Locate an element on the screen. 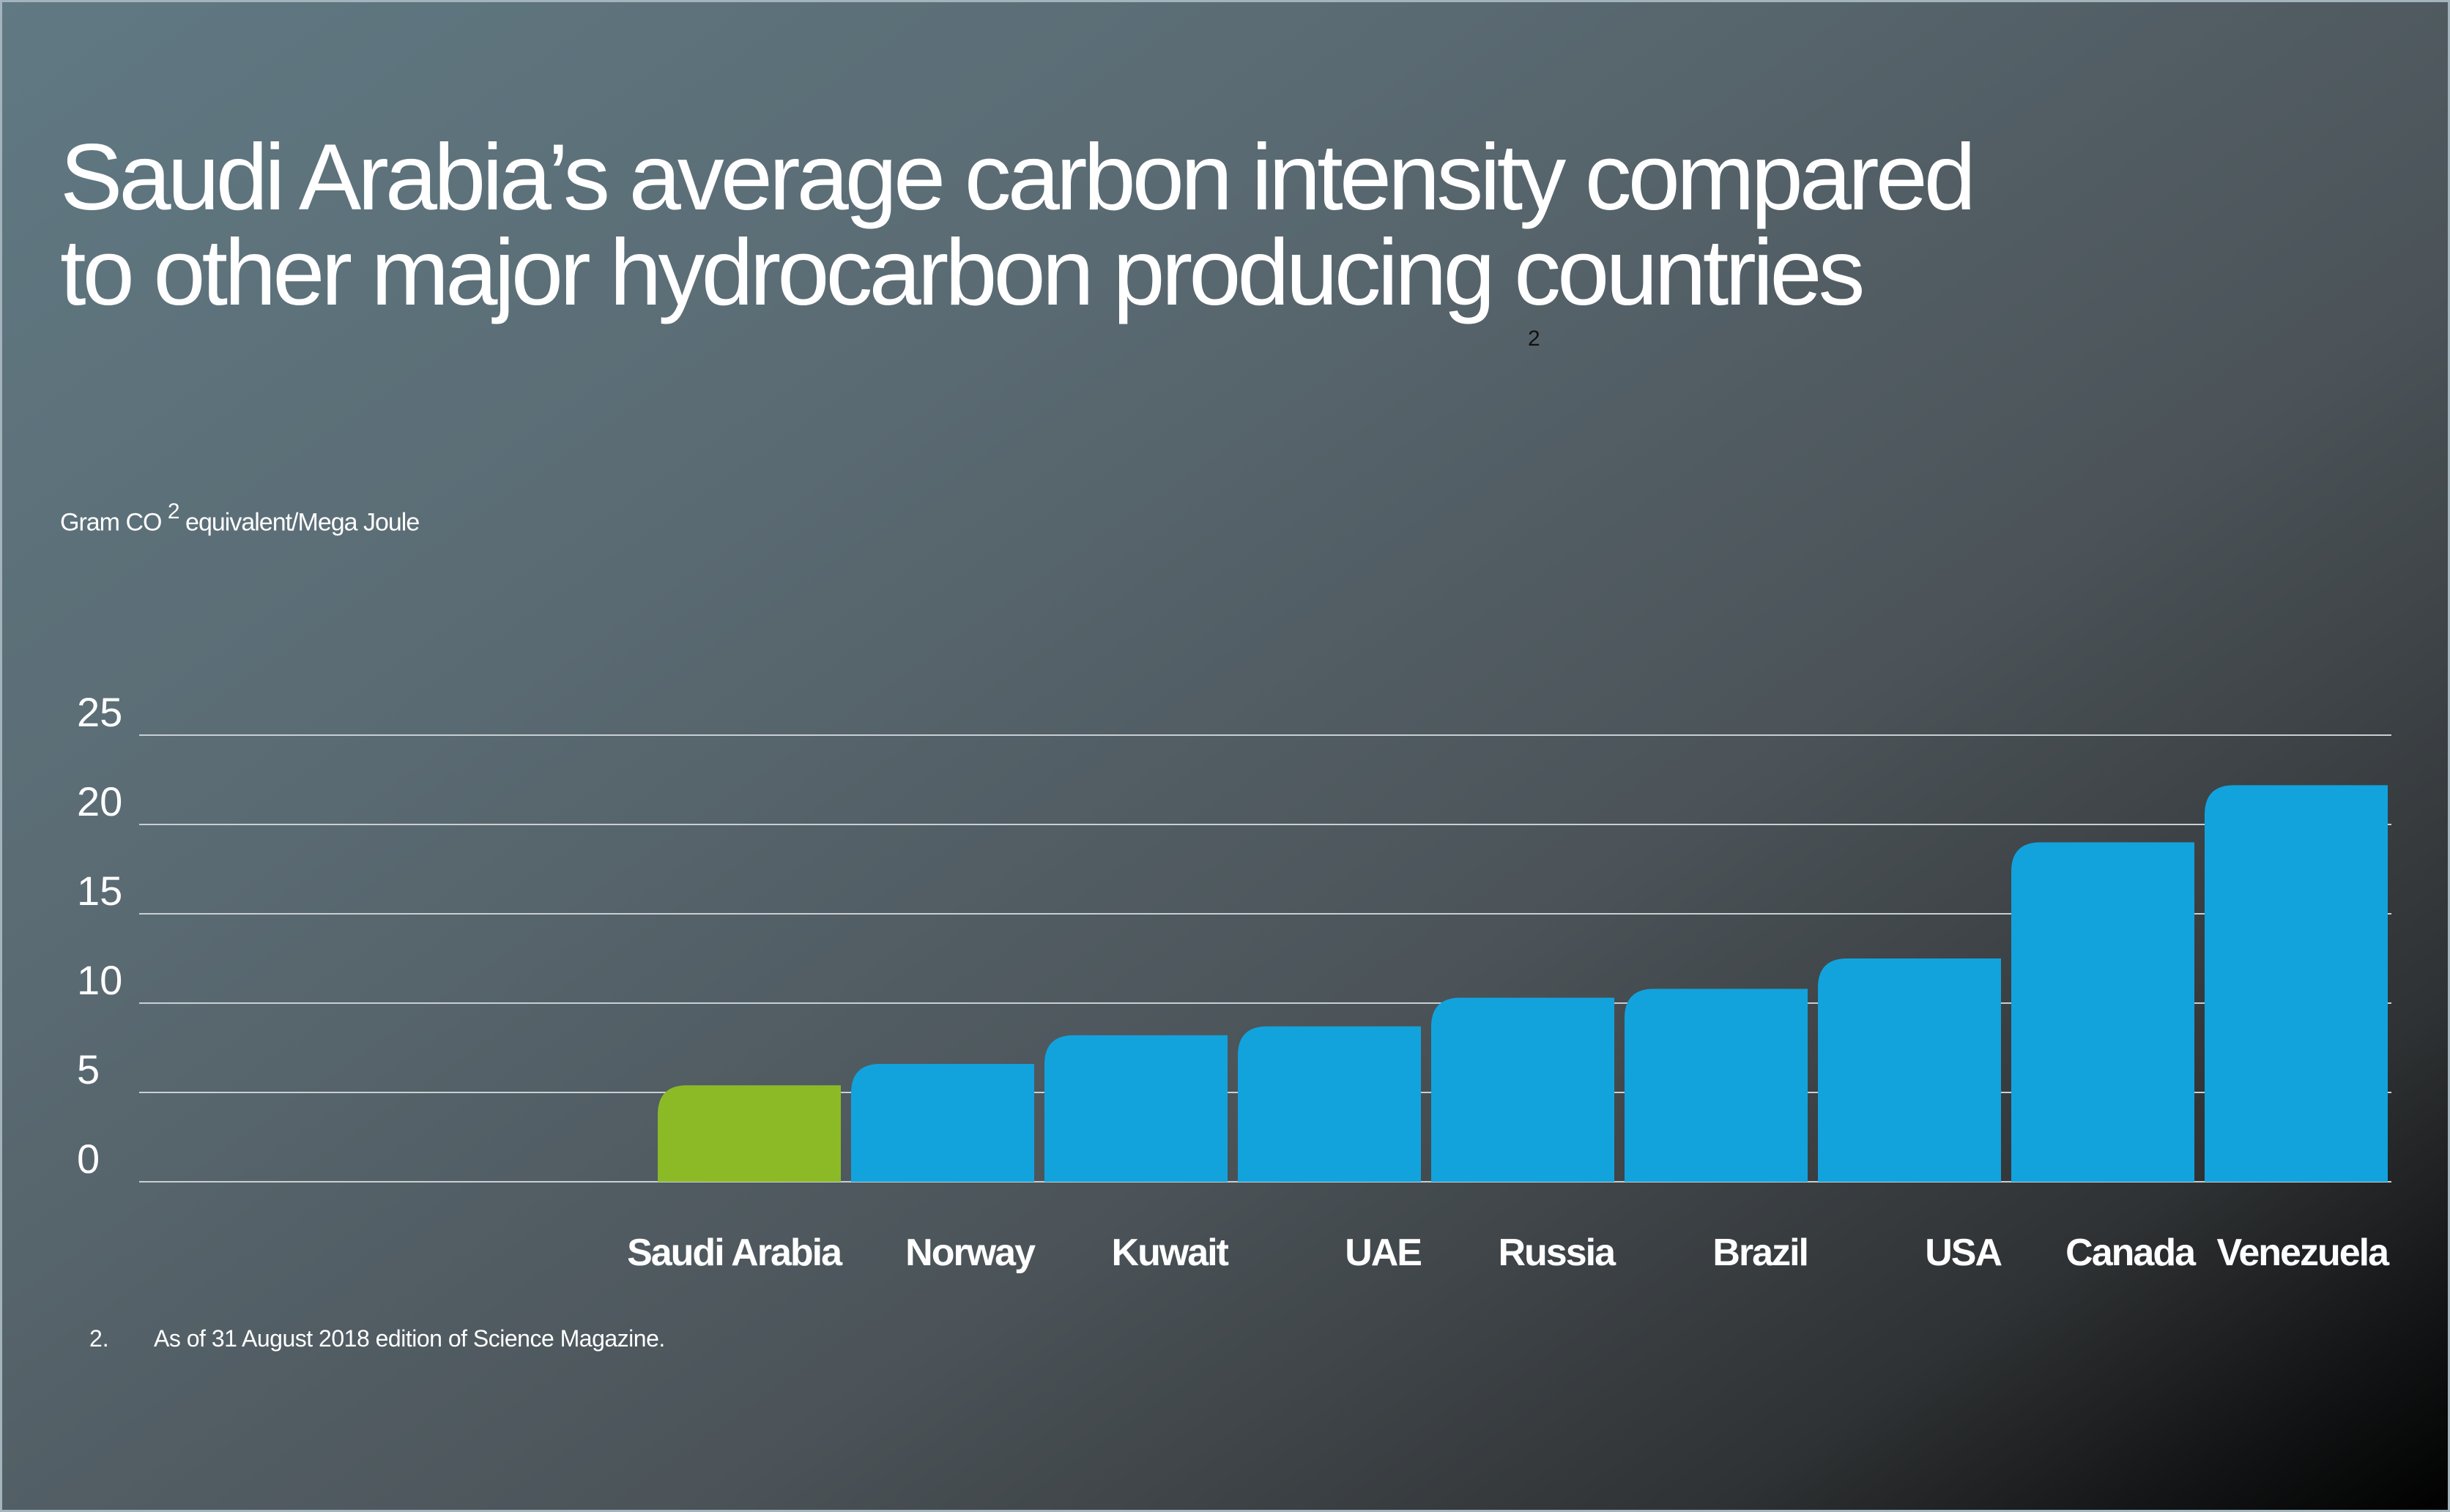 Image resolution: width=2450 pixels, height=1512 pixels. category-label: USA is located at coordinates (1963, 1253).